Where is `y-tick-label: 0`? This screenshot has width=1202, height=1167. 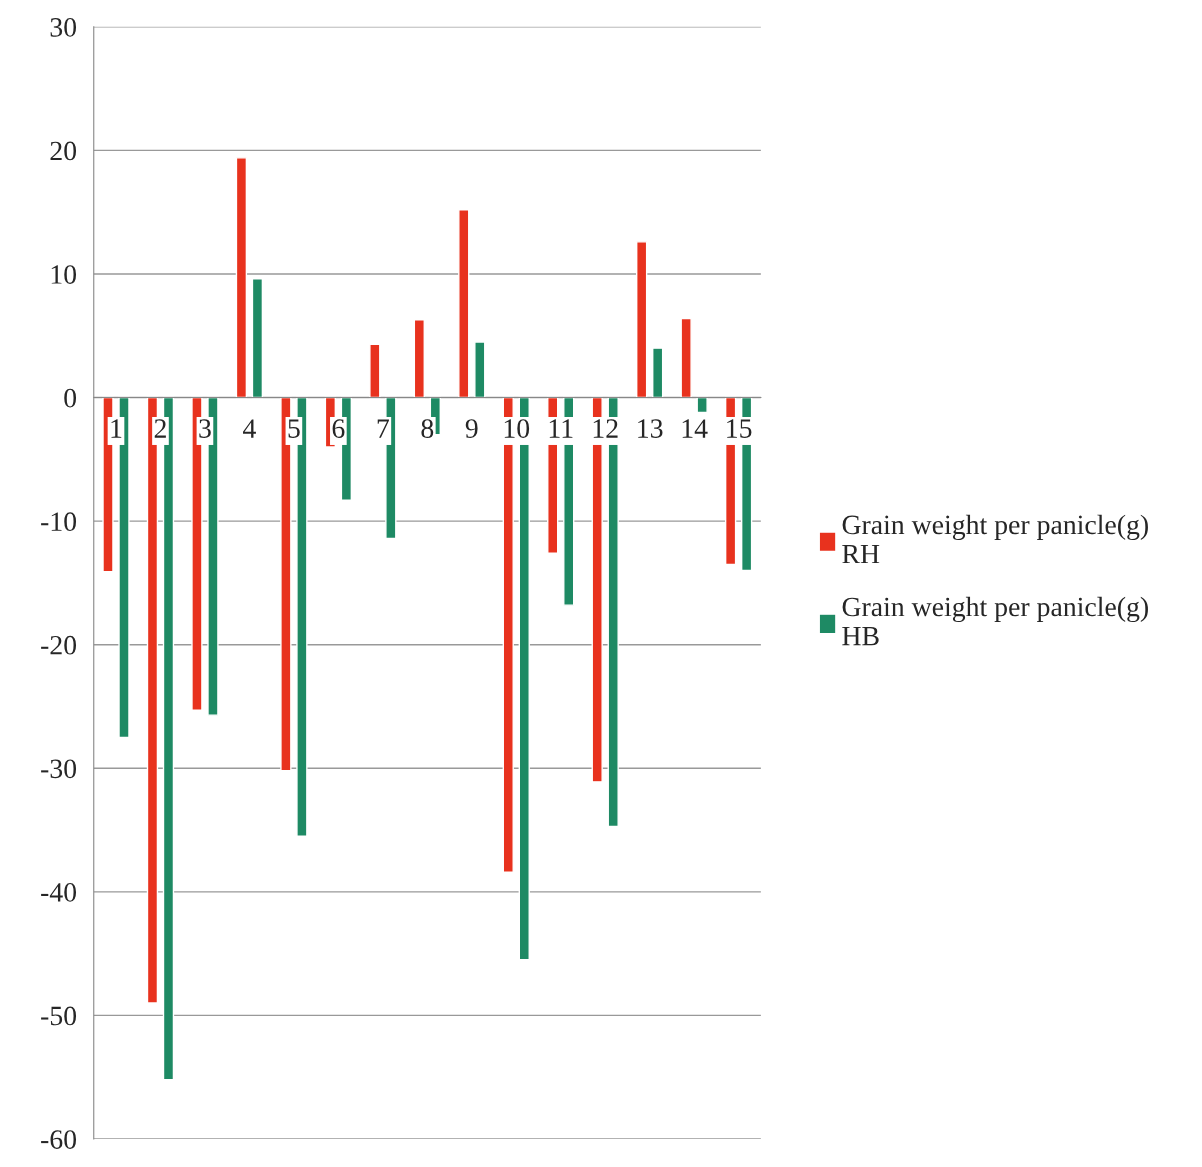 y-tick-label: 0 is located at coordinates (70, 398).